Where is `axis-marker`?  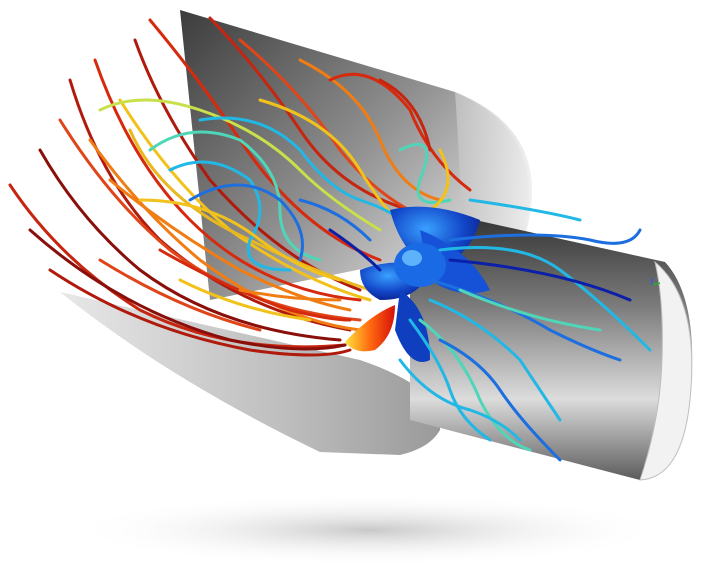 axis-marker is located at coordinates (656, 282).